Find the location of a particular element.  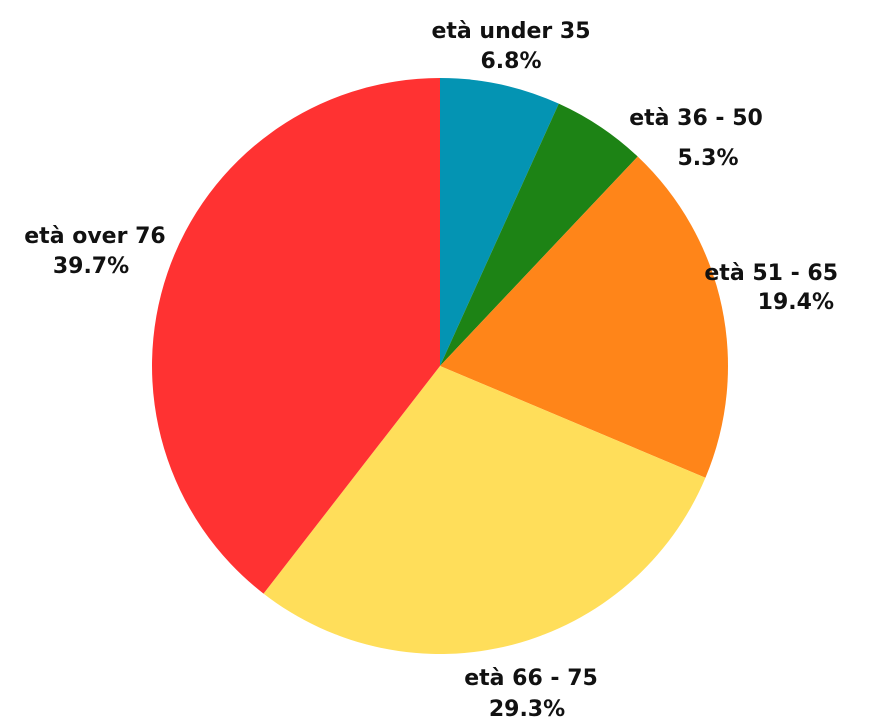

slice-value-label-3: 19.4% is located at coordinates (796, 302).